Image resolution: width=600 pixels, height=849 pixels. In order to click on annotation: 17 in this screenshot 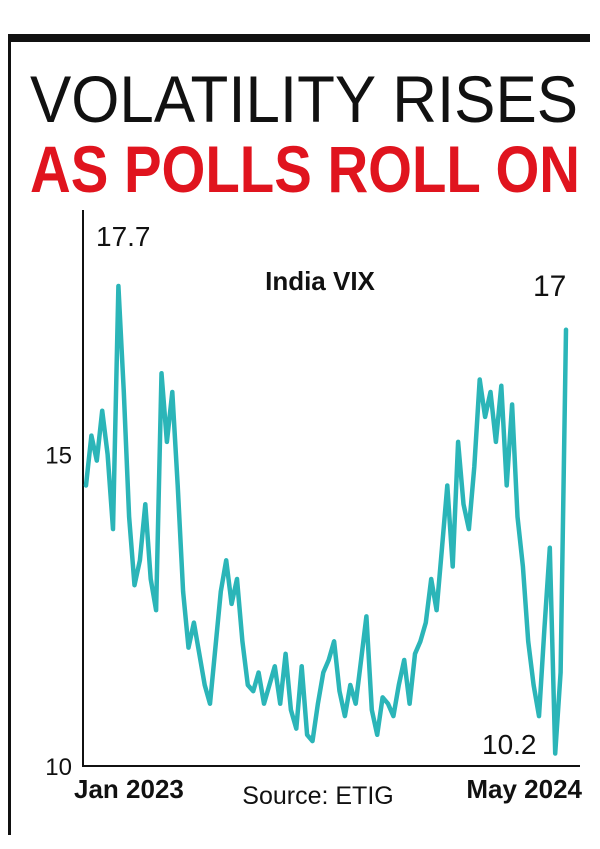, I will do `click(549, 286)`.